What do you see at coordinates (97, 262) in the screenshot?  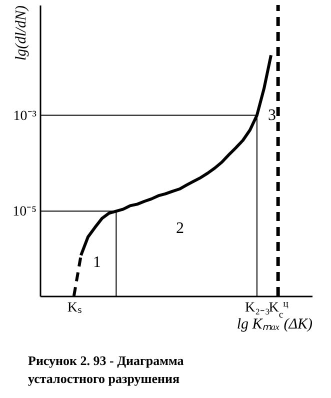 I see `annotation: 1` at bounding box center [97, 262].